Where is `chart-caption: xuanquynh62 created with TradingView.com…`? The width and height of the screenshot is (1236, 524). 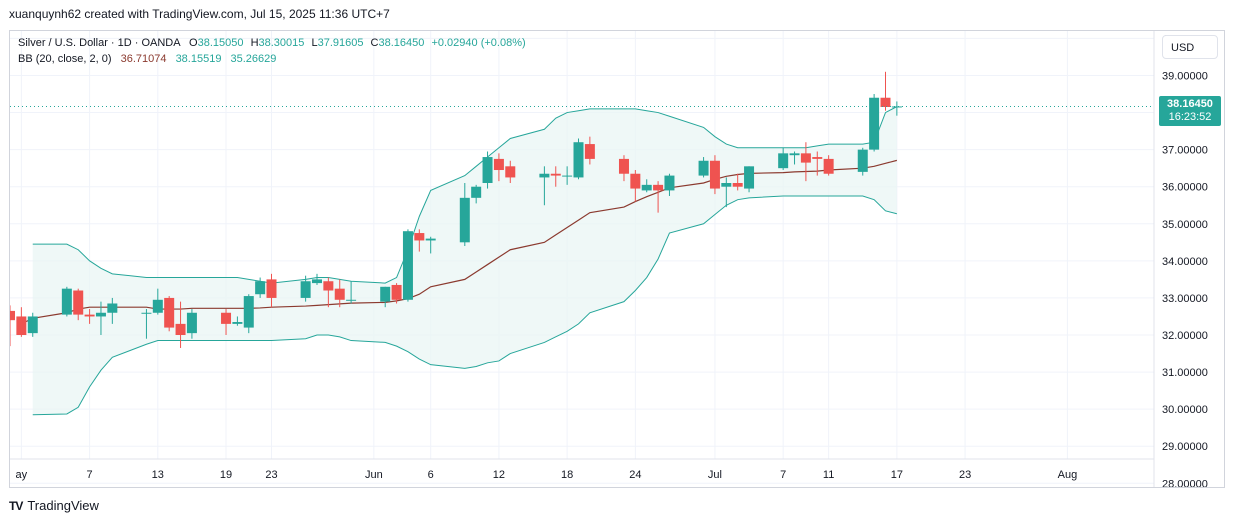
chart-caption: xuanquynh62 created with TradingView.com… is located at coordinates (199, 14).